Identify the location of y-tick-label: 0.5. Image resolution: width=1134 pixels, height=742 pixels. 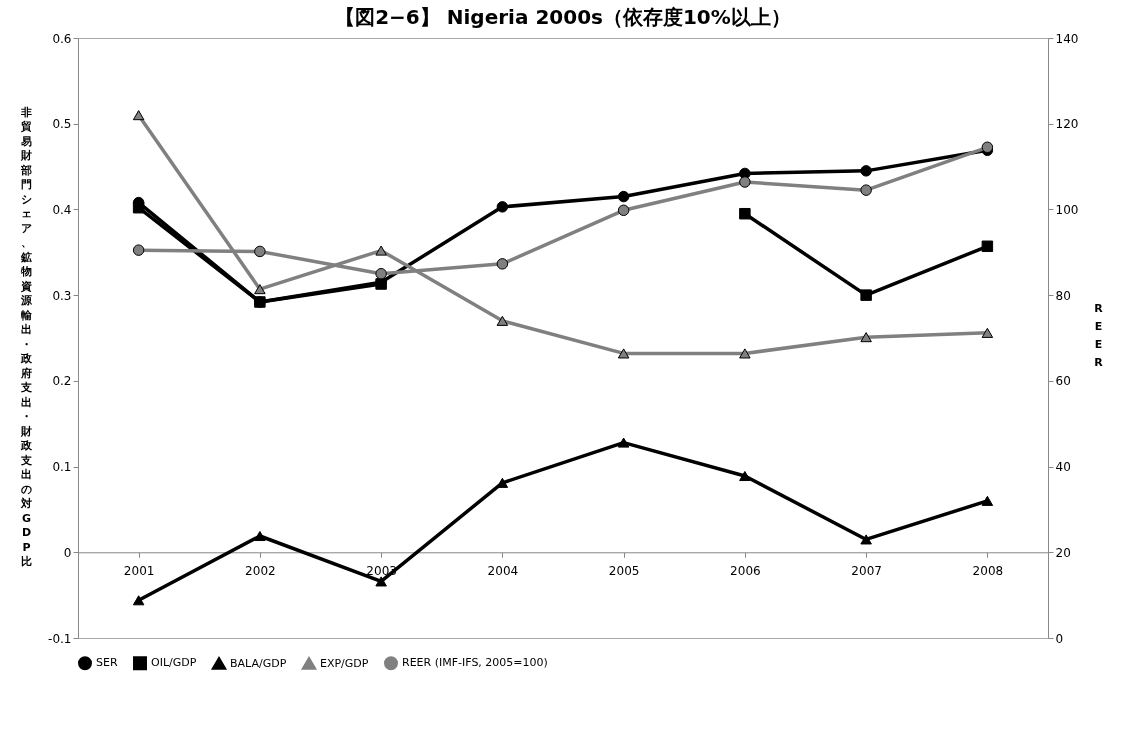
(62, 124).